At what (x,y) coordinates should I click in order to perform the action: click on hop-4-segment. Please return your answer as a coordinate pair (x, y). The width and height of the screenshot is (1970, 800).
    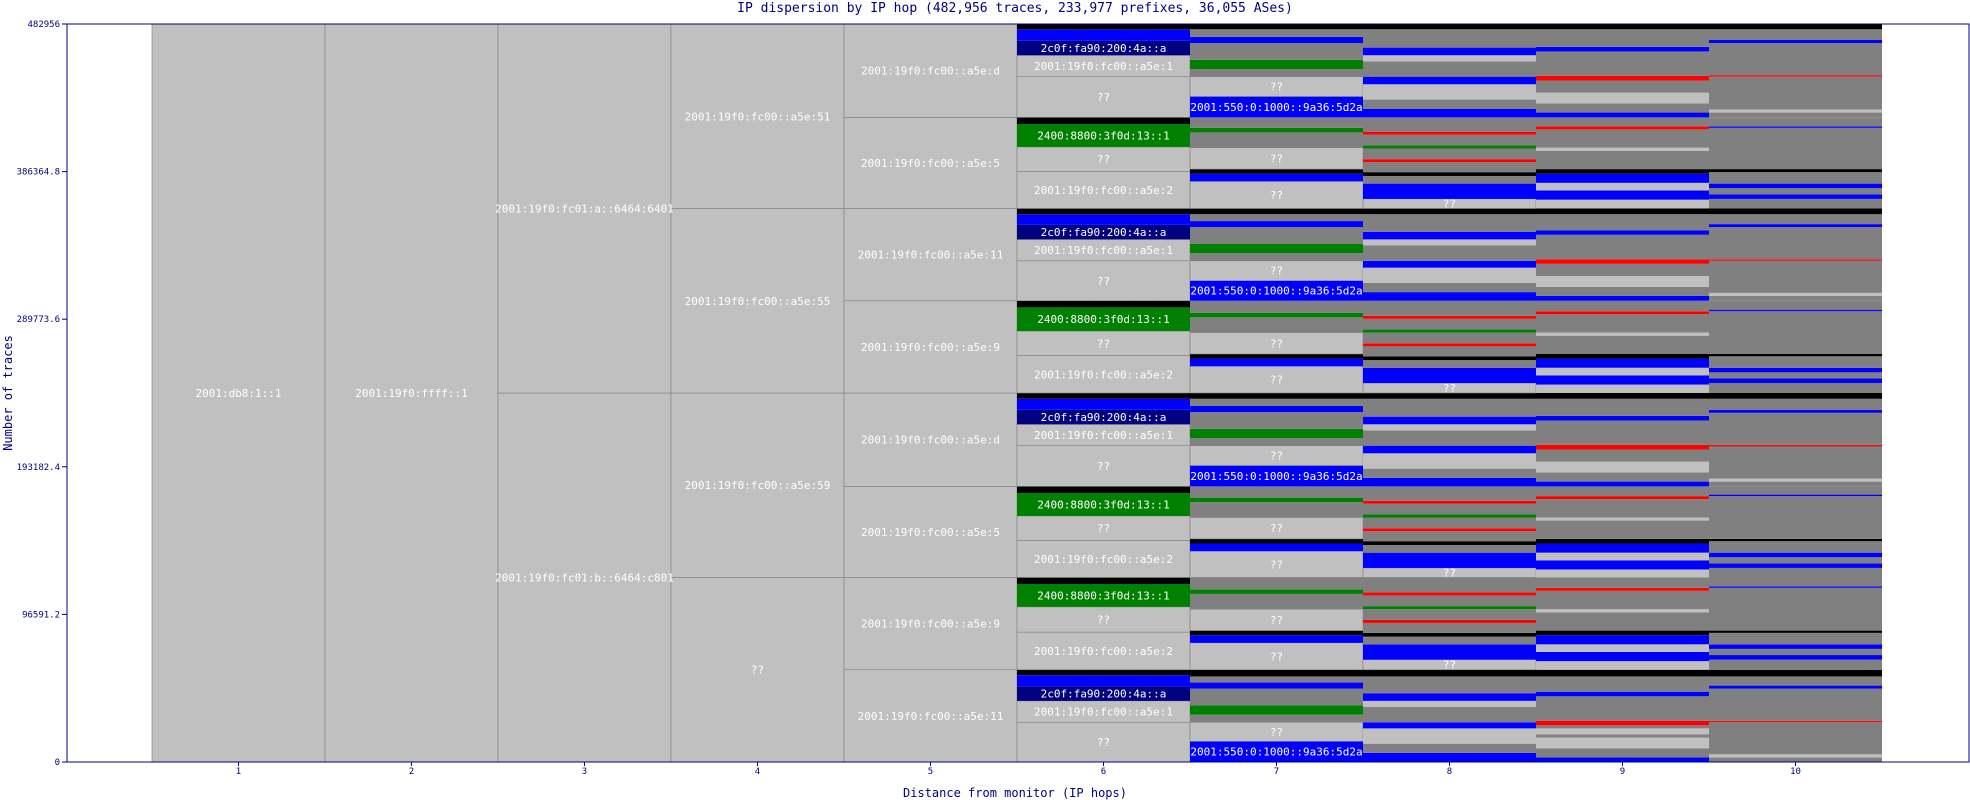
    Looking at the image, I should click on (757, 670).